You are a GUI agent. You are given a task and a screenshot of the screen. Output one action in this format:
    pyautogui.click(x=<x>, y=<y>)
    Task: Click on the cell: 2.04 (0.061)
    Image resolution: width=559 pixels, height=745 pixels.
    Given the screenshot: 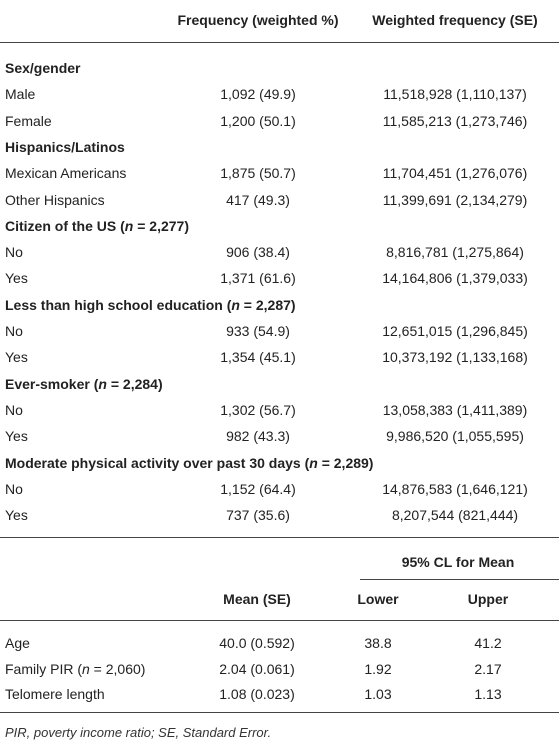 What is the action you would take?
    pyautogui.click(x=257, y=668)
    